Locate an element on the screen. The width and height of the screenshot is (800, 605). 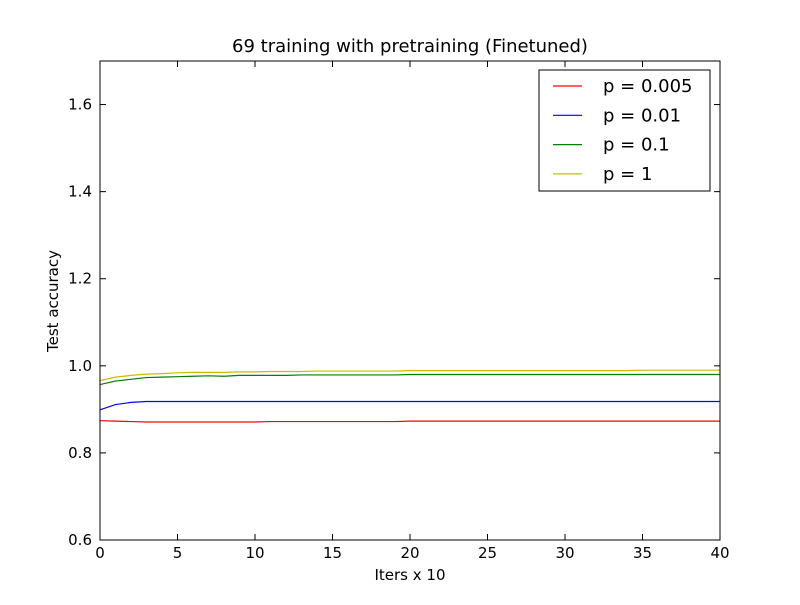
x-axis-label: Iters x 10 is located at coordinates (409, 575).